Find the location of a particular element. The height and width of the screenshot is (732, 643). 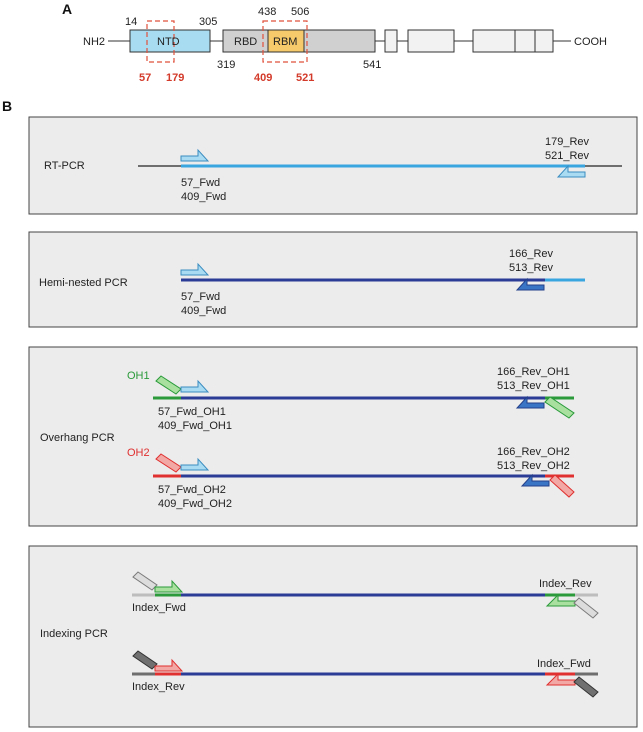

oh2-fwd-label-1: 57_Fwd_OH2 is located at coordinates (192, 490).